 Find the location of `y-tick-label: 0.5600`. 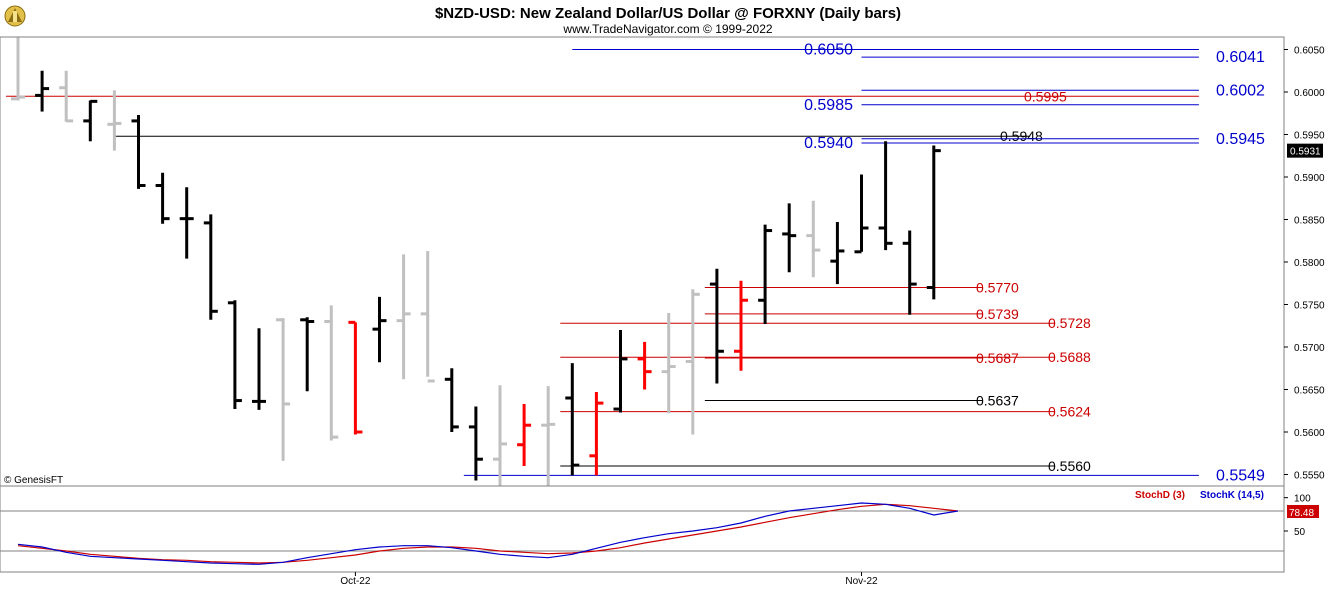

y-tick-label: 0.5600 is located at coordinates (1309, 433).